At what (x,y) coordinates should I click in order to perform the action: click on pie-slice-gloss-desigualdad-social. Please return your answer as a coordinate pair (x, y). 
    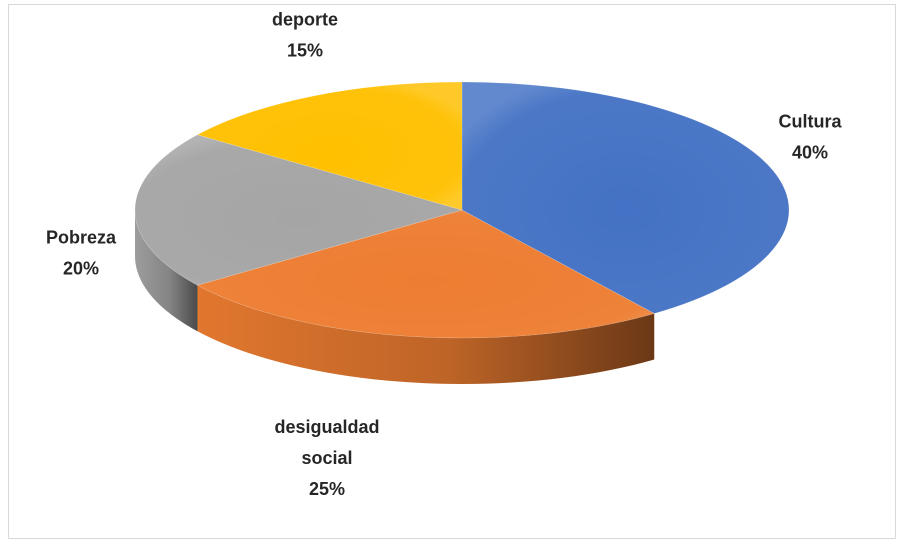
    Looking at the image, I should click on (426, 274).